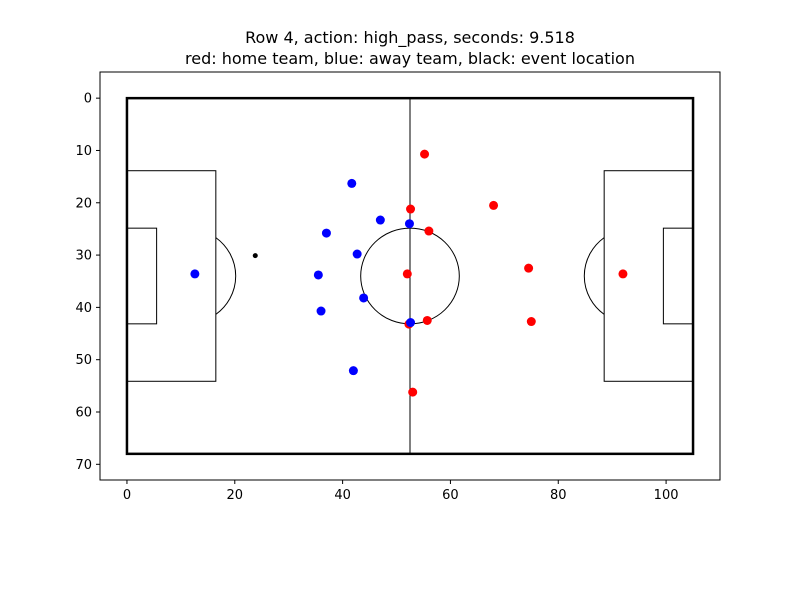 This screenshot has height=600, width=800. What do you see at coordinates (83, 413) in the screenshot?
I see `y-tick-label: 60` at bounding box center [83, 413].